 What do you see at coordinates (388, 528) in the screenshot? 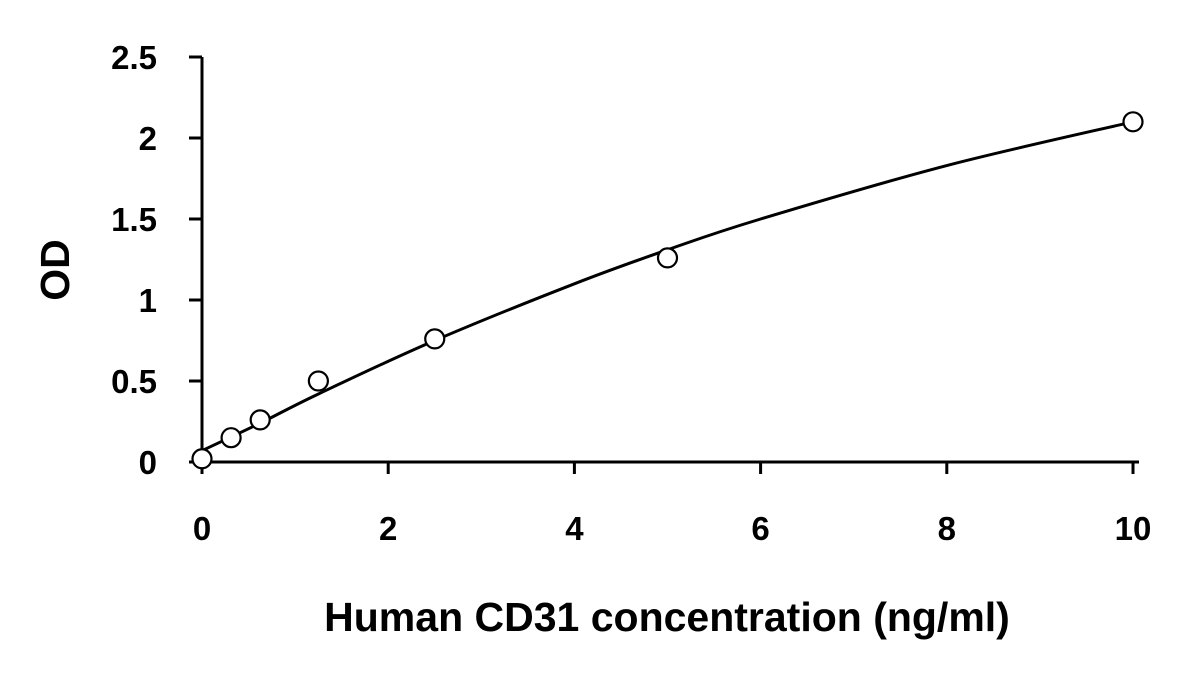
I see `x-tick-label: 2` at bounding box center [388, 528].